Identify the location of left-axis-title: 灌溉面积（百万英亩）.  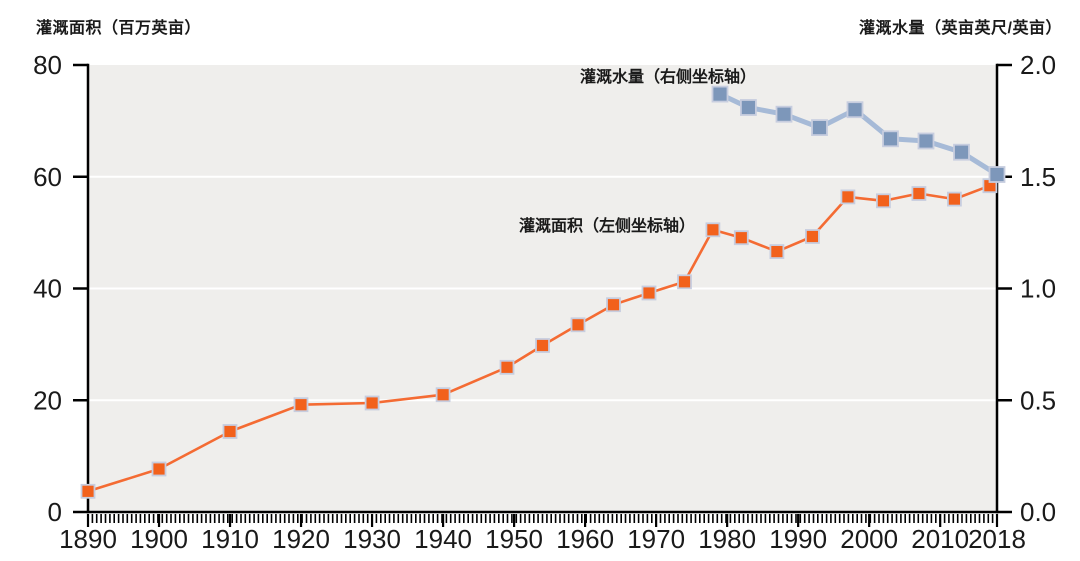
(119, 28).